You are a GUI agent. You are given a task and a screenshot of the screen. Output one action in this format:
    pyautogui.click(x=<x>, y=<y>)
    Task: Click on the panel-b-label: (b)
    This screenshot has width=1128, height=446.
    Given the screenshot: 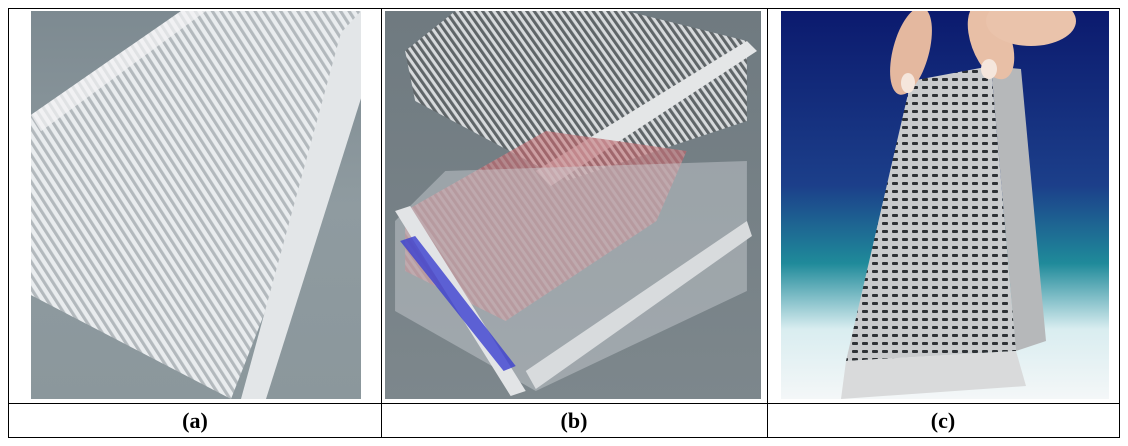 What is the action you would take?
    pyautogui.click(x=574, y=420)
    